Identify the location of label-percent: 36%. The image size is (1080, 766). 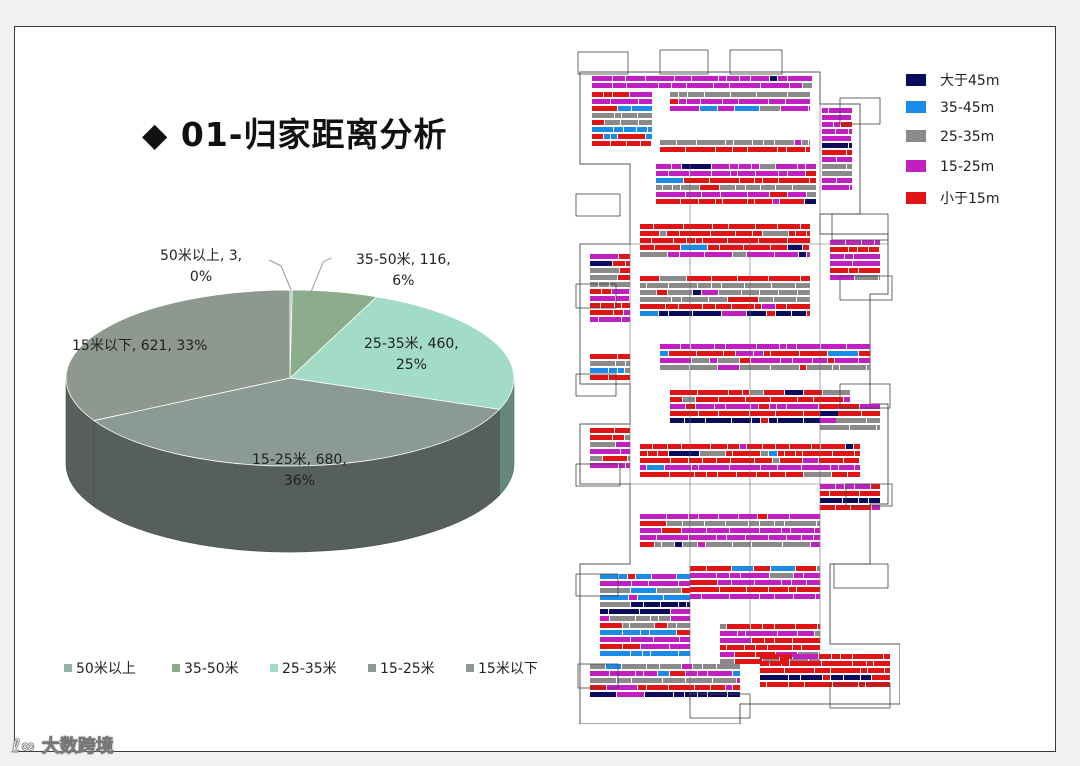
(299, 481).